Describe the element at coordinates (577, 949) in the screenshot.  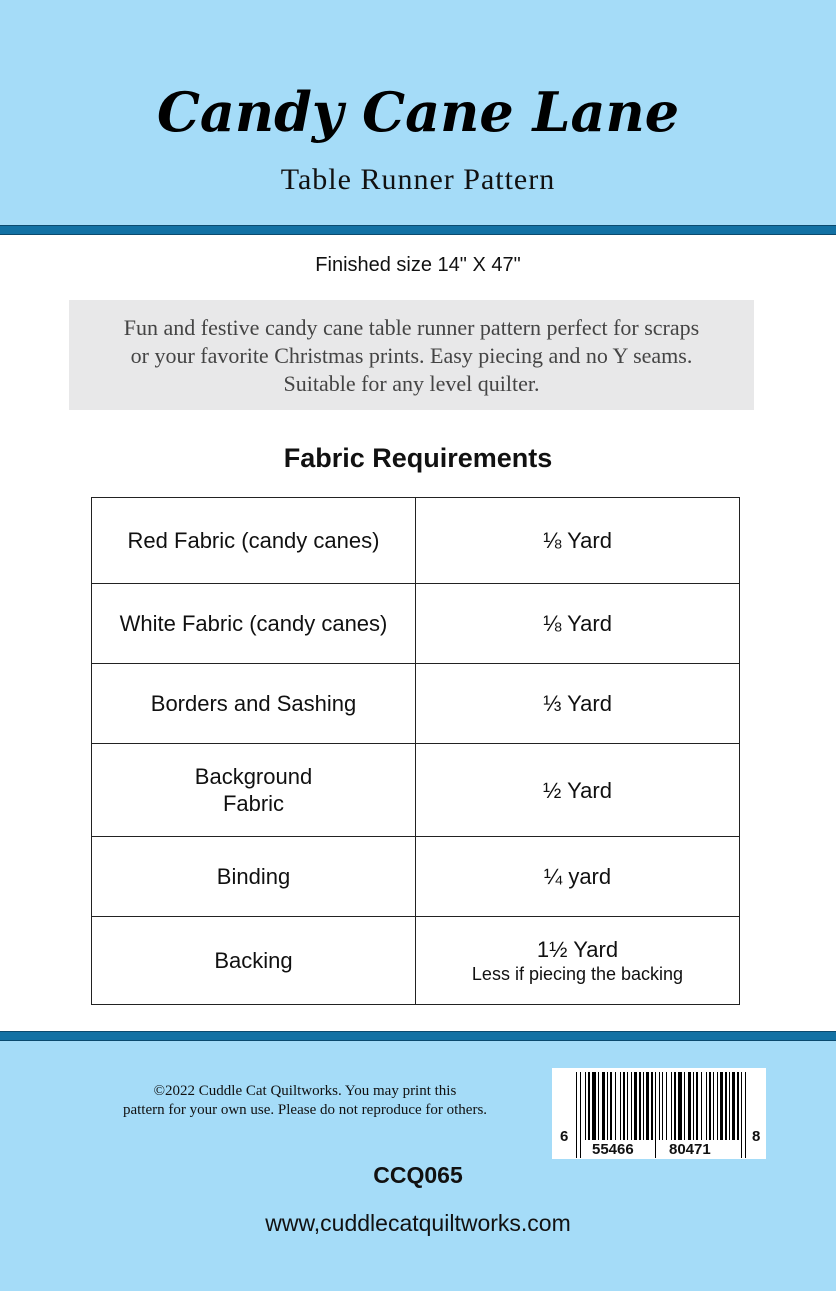
I see `fabric-amount: 1½ Yard` at that location.